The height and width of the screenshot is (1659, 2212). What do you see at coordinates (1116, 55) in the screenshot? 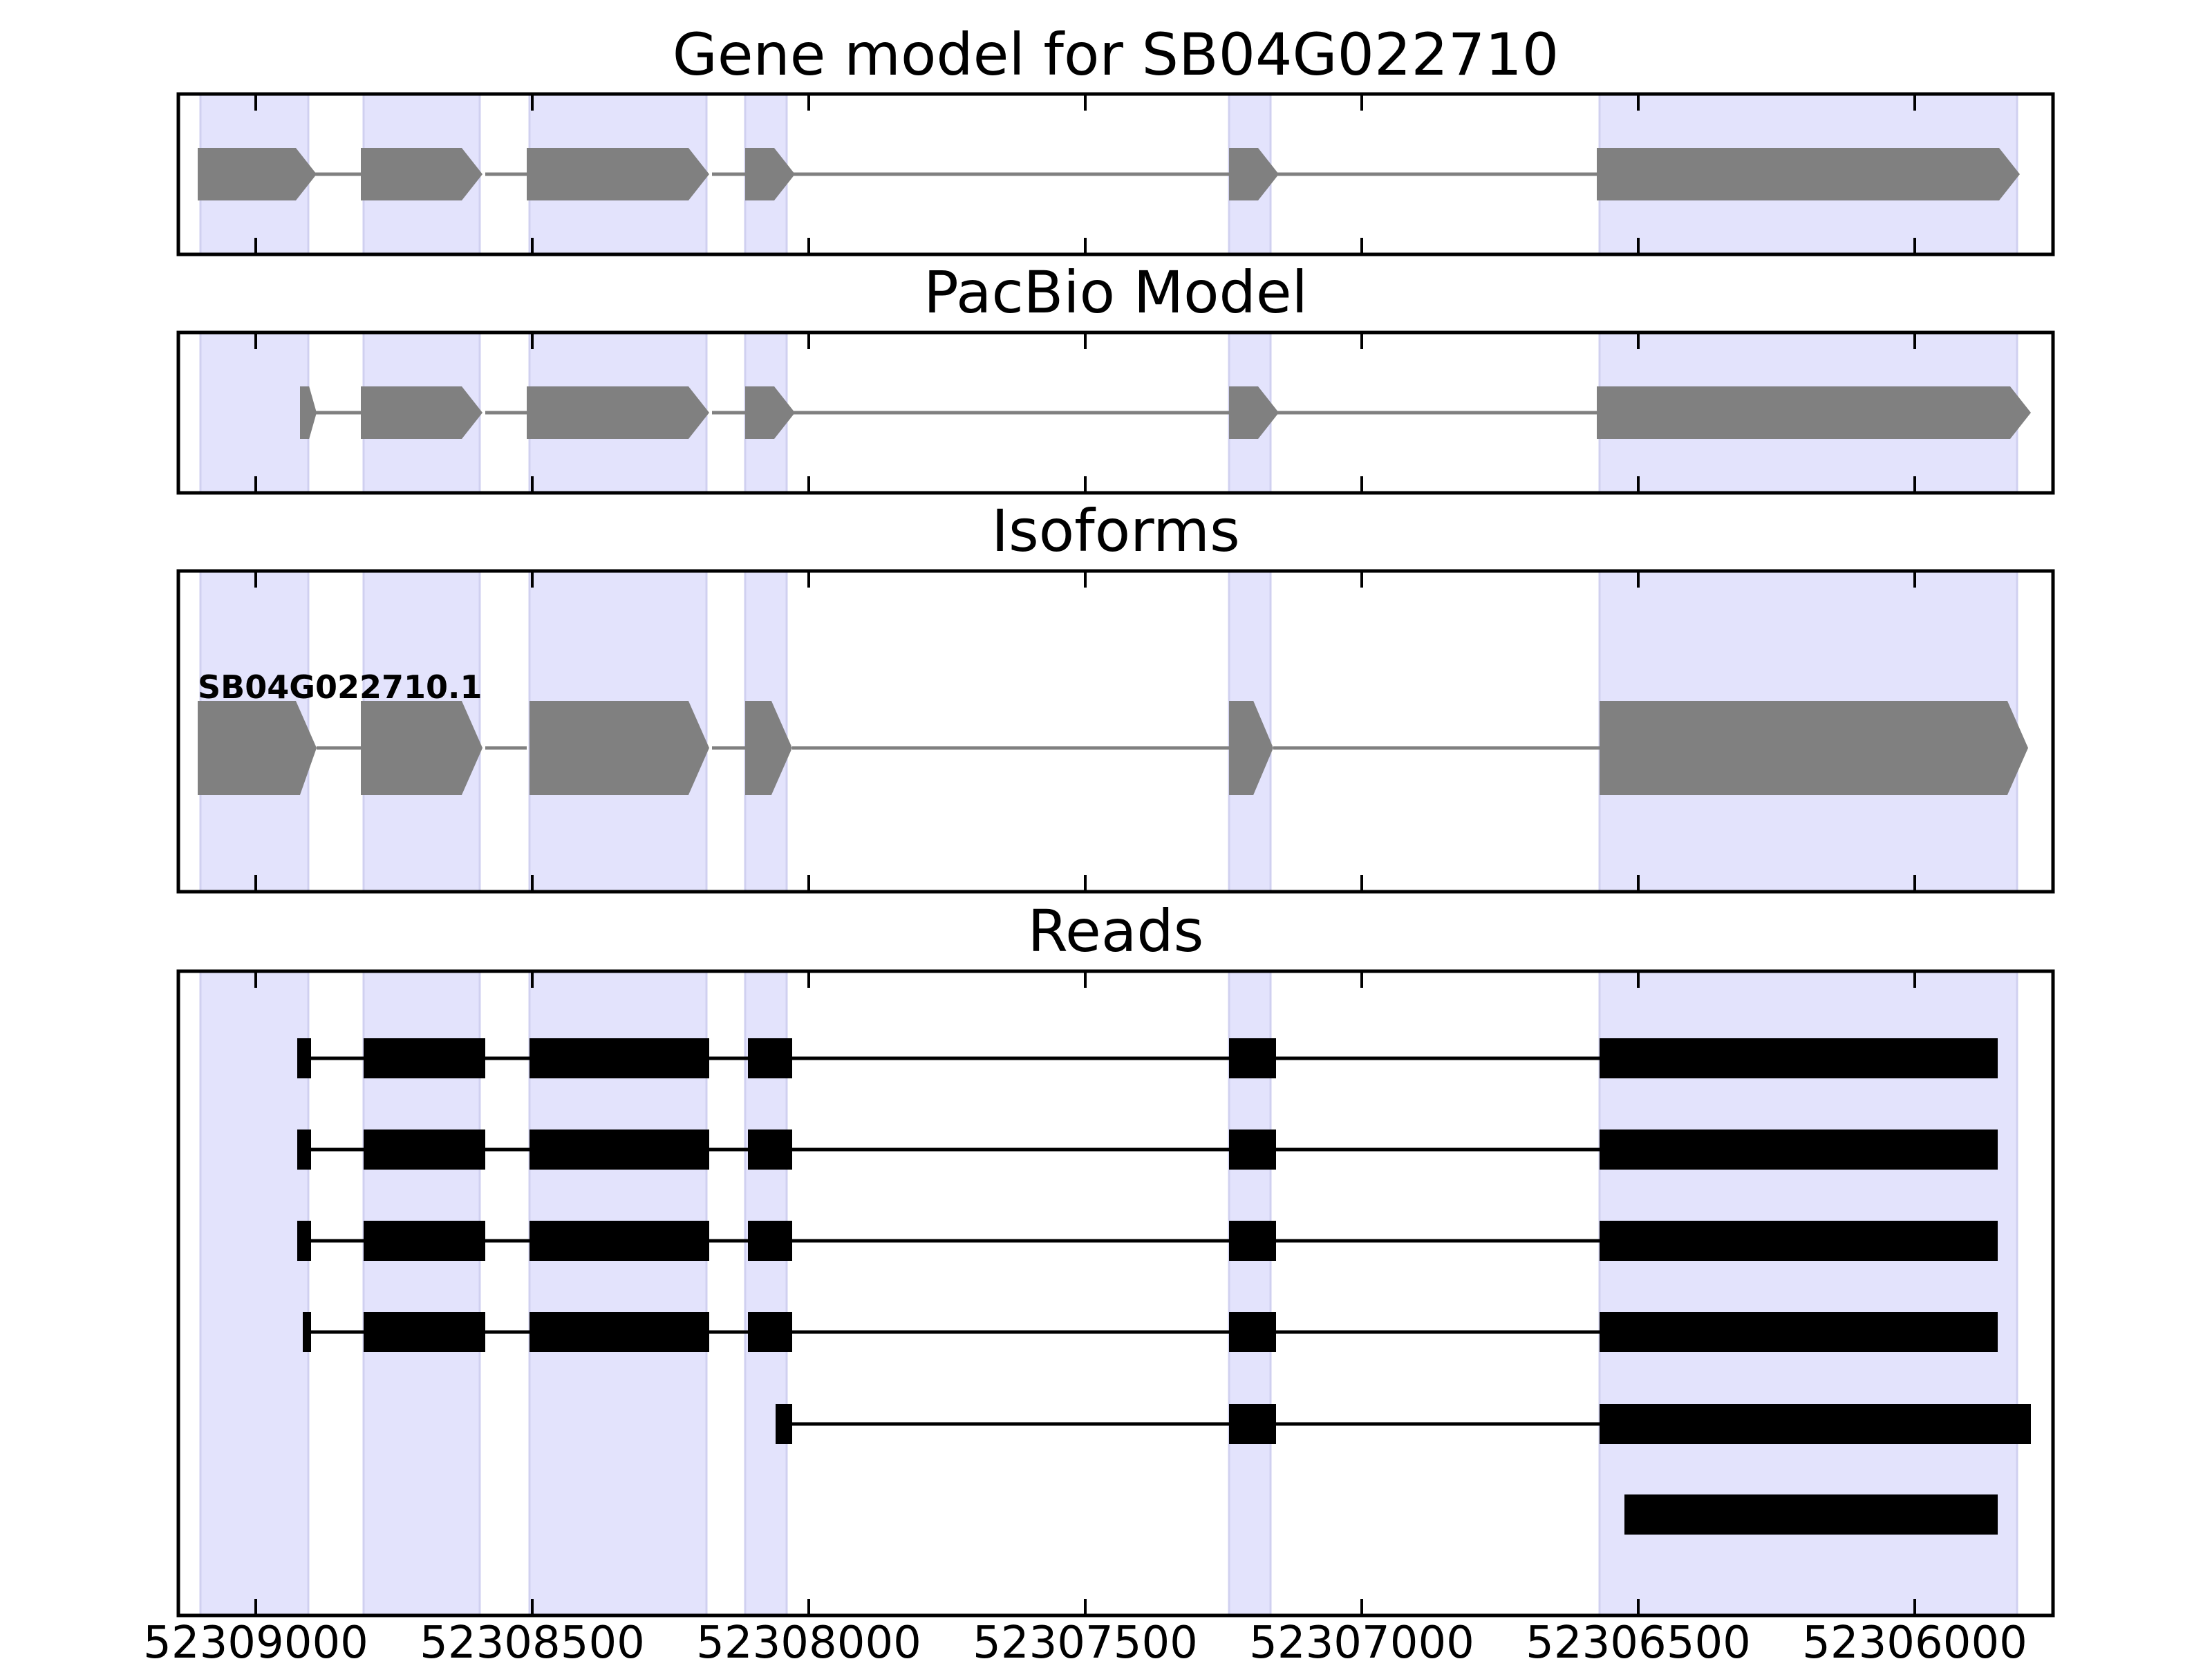
I see `panel-title: Gene model for SB04G022710` at bounding box center [1116, 55].